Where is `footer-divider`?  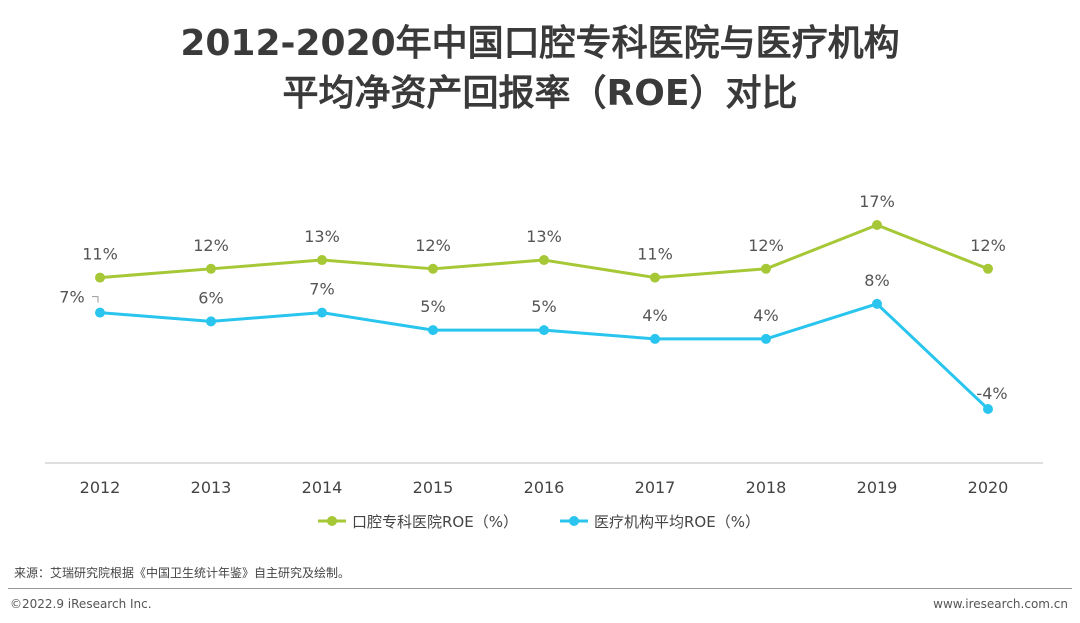
footer-divider is located at coordinates (540, 588).